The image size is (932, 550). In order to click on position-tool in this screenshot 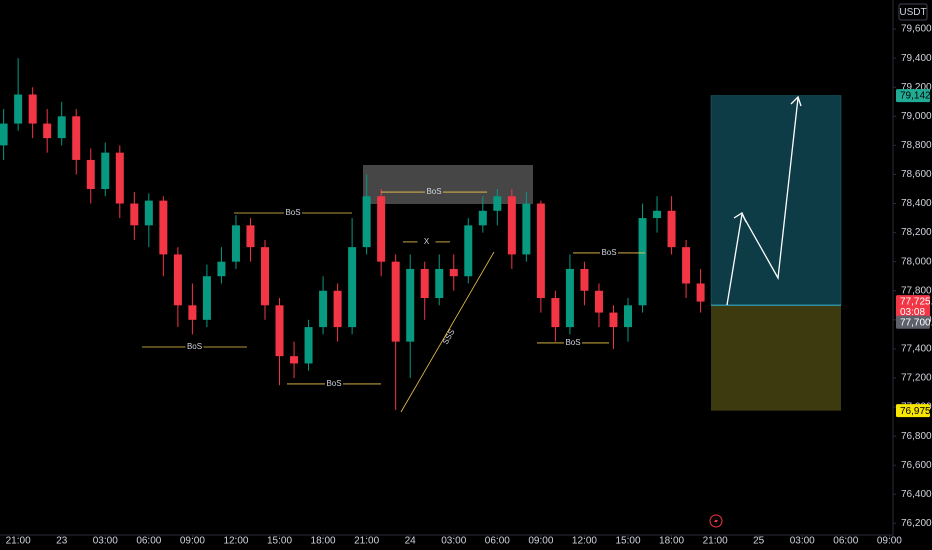, I will do `click(776, 253)`.